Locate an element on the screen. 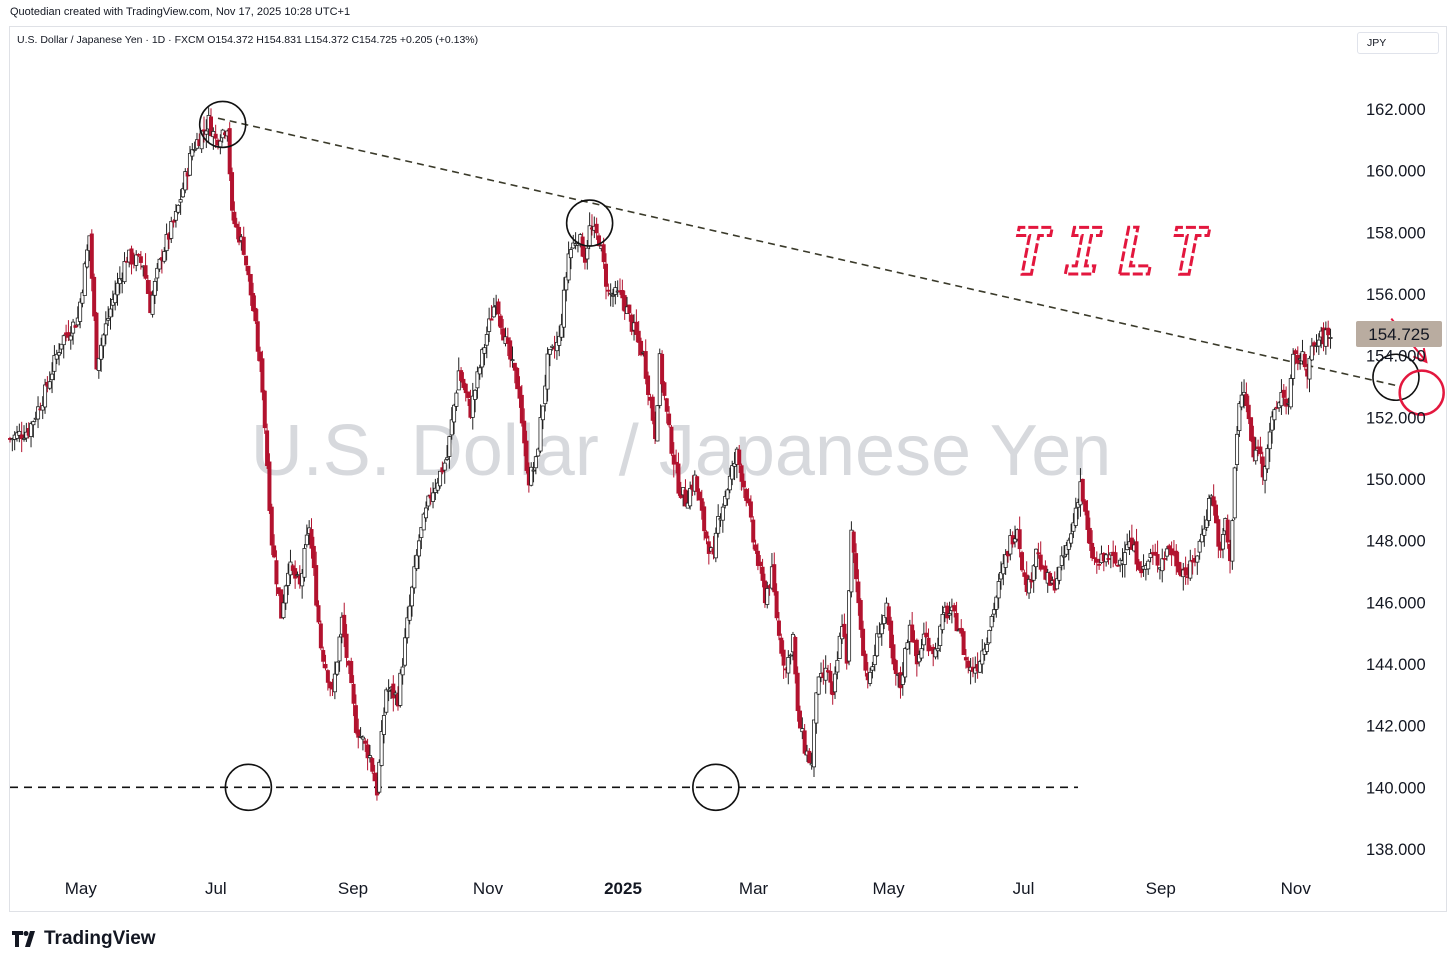  breakout-arrow-head is located at coordinates (1420, 355).